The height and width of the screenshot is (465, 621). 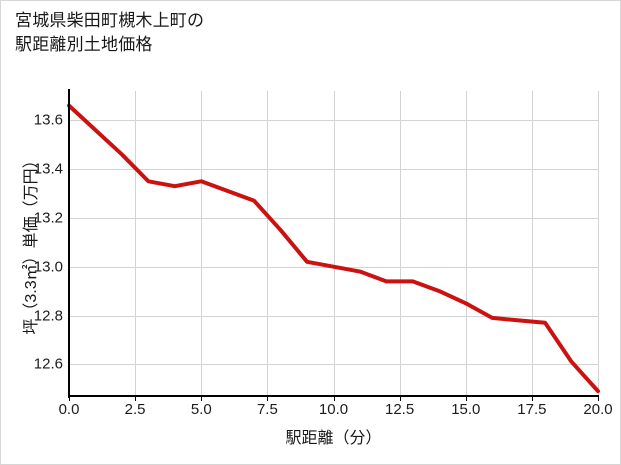 What do you see at coordinates (135, 409) in the screenshot?
I see `x-tick-label: 2.5` at bounding box center [135, 409].